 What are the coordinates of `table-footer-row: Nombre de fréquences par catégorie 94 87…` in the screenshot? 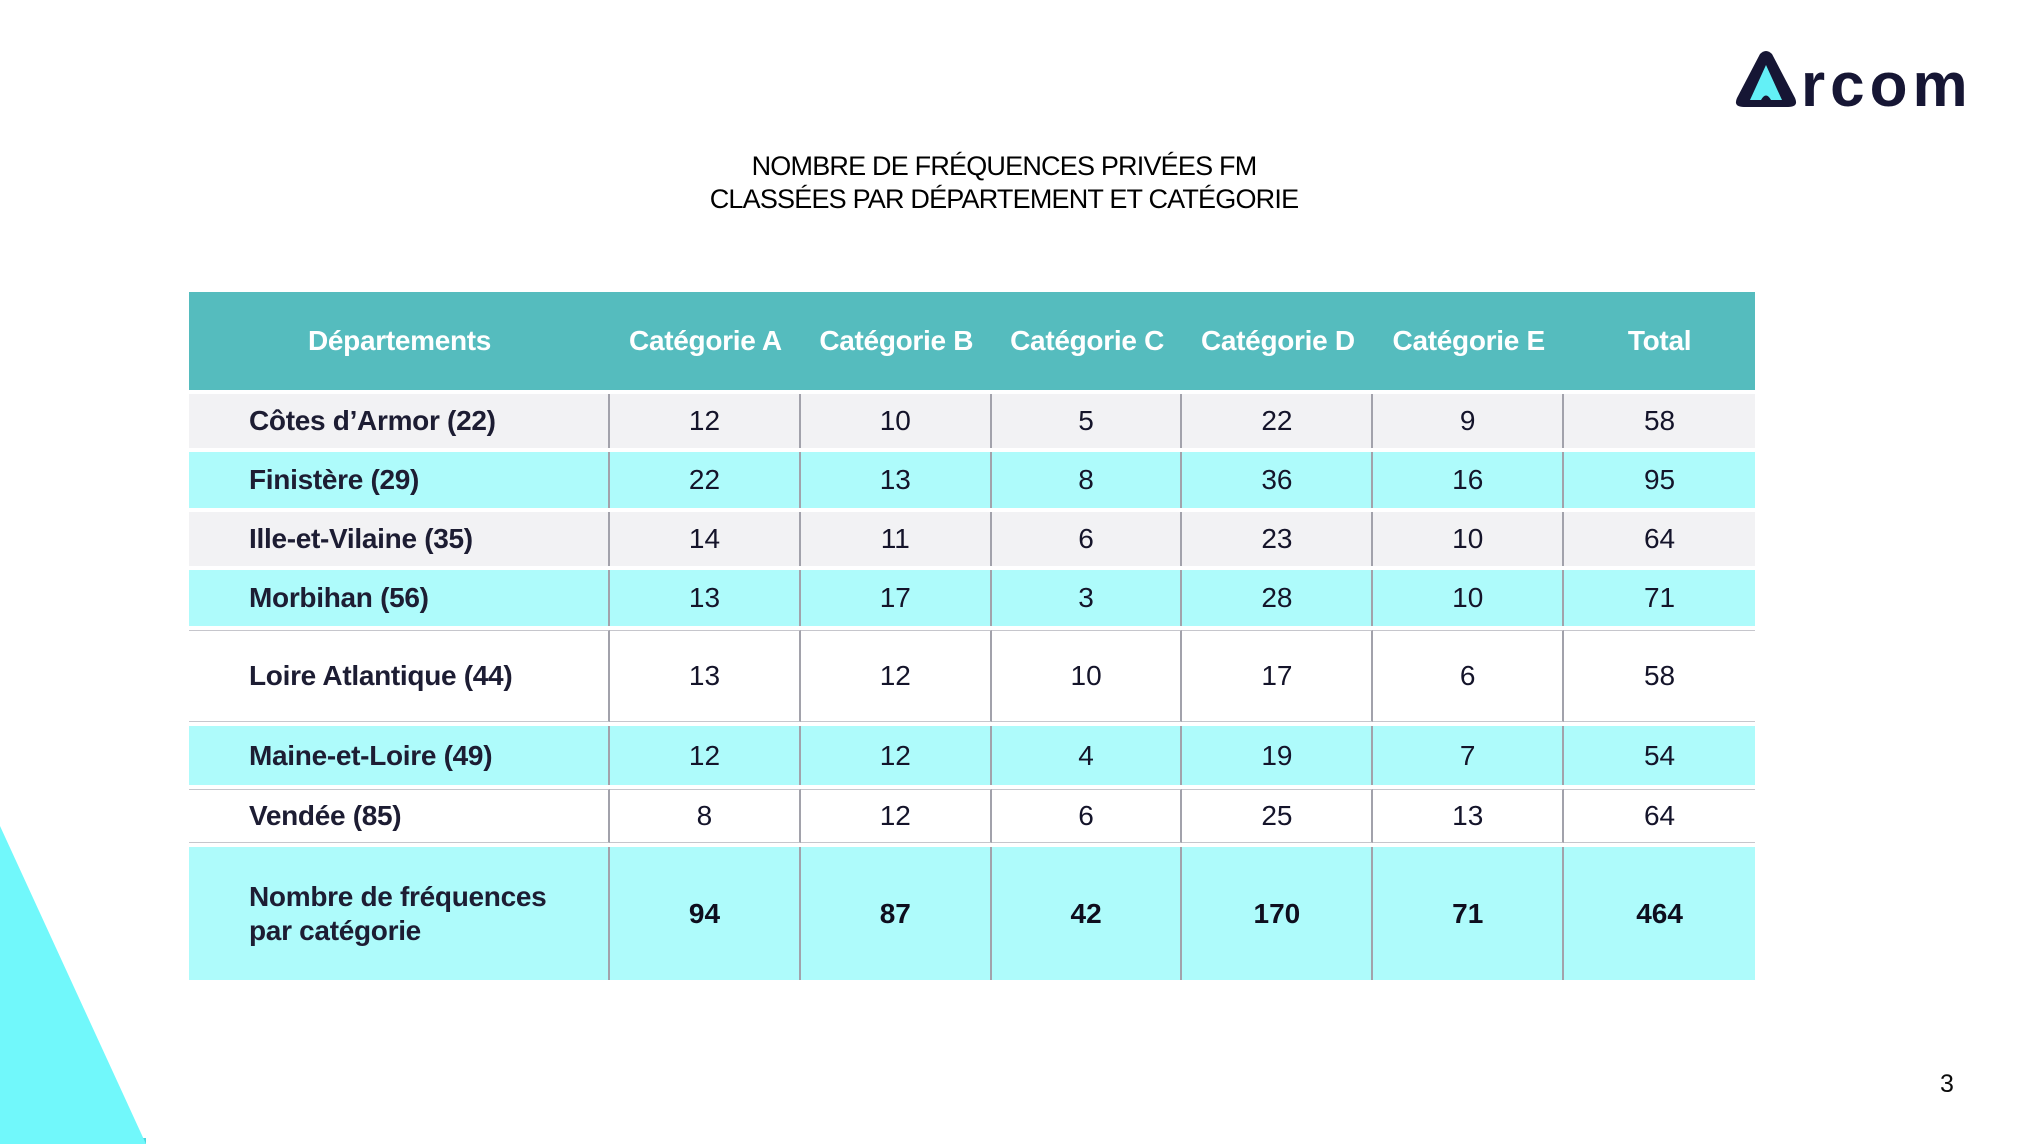 It's located at (972, 913).